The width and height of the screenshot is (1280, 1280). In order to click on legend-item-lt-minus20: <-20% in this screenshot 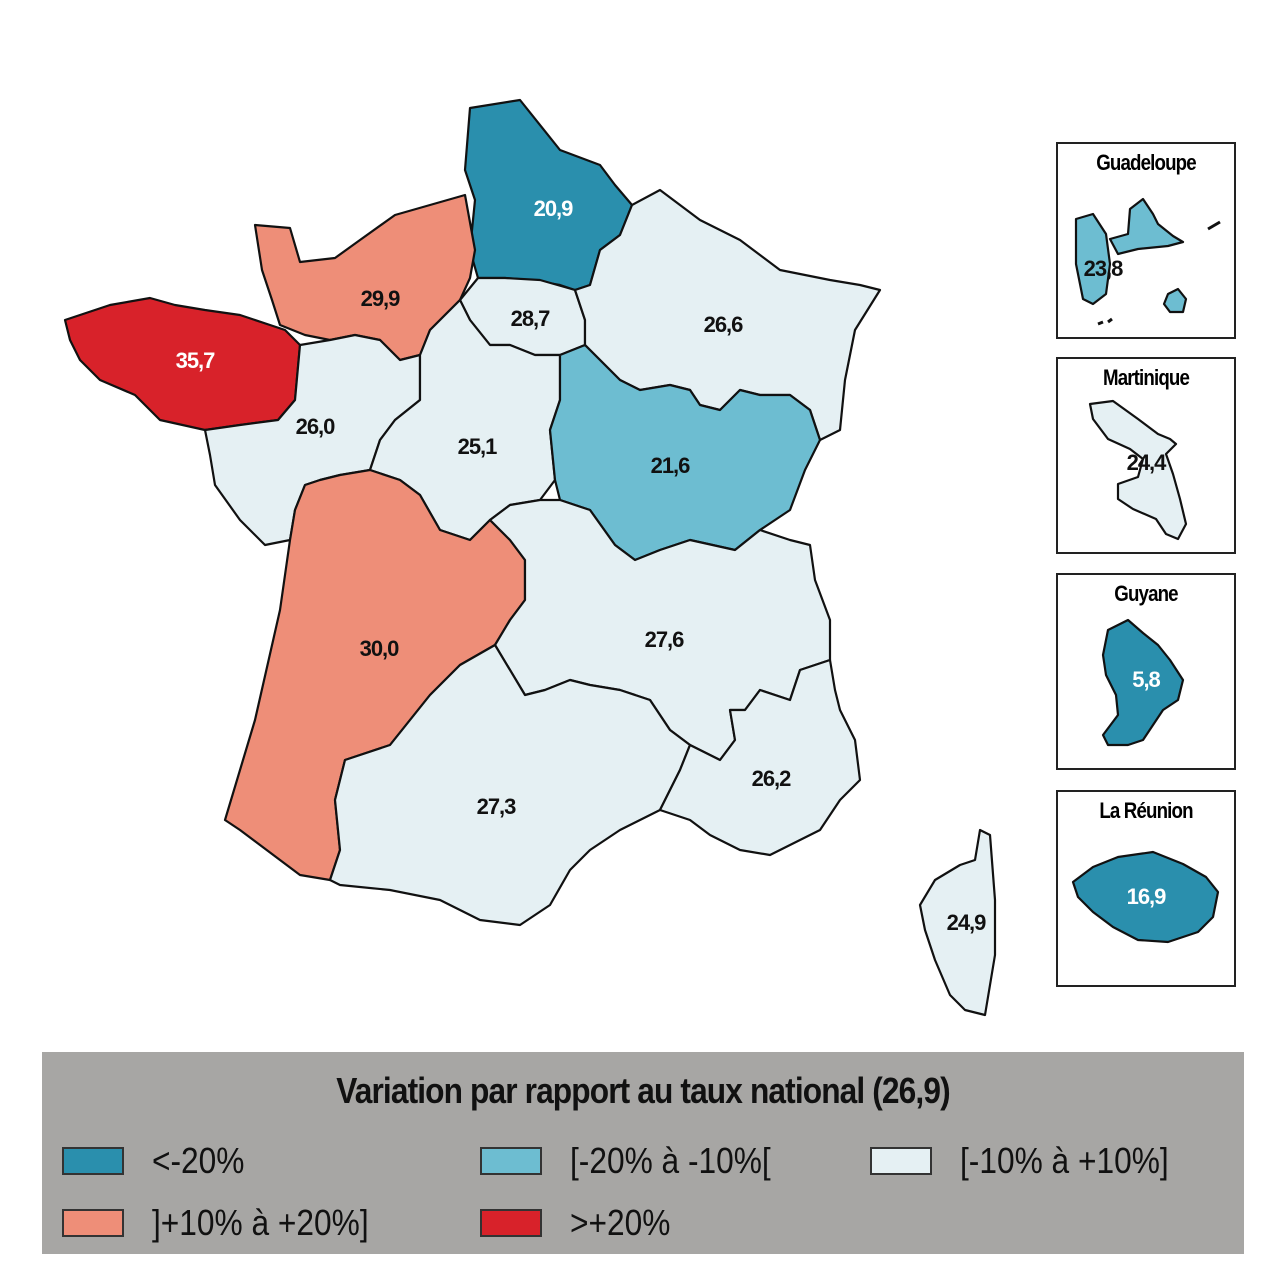, I will do `click(159, 1161)`.